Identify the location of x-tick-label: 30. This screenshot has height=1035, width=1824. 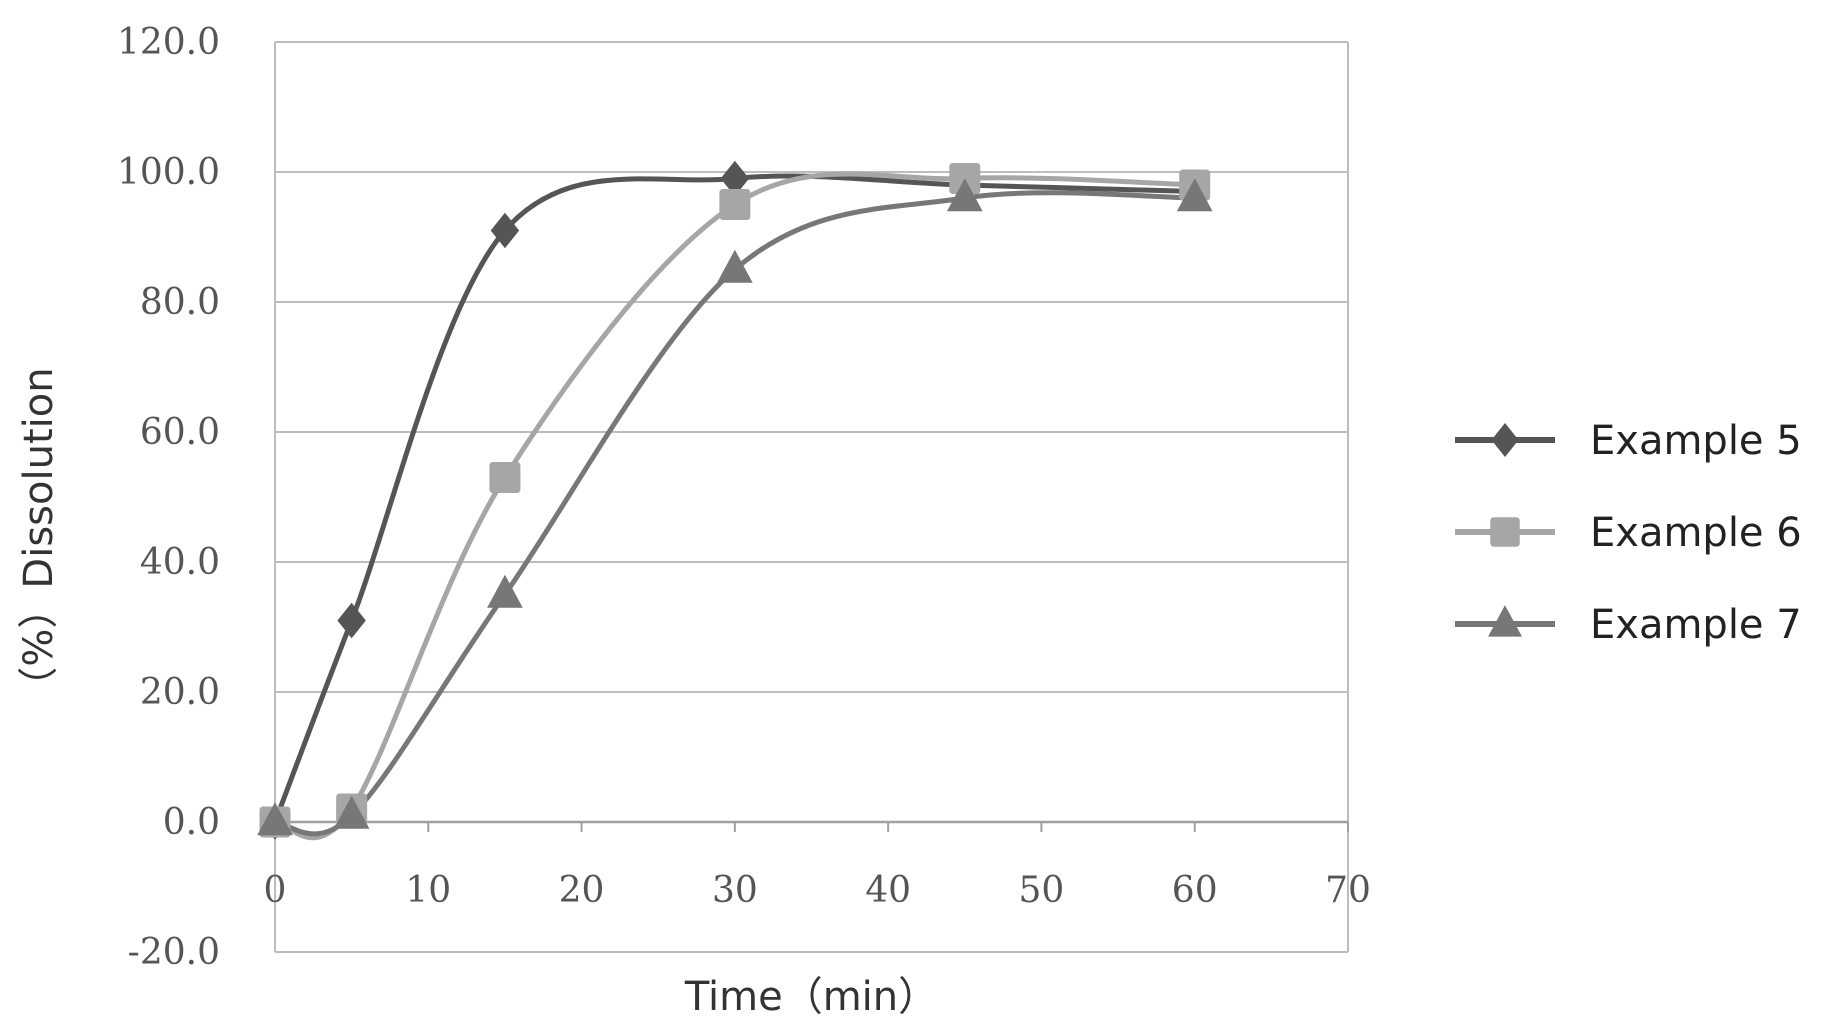
(735, 890).